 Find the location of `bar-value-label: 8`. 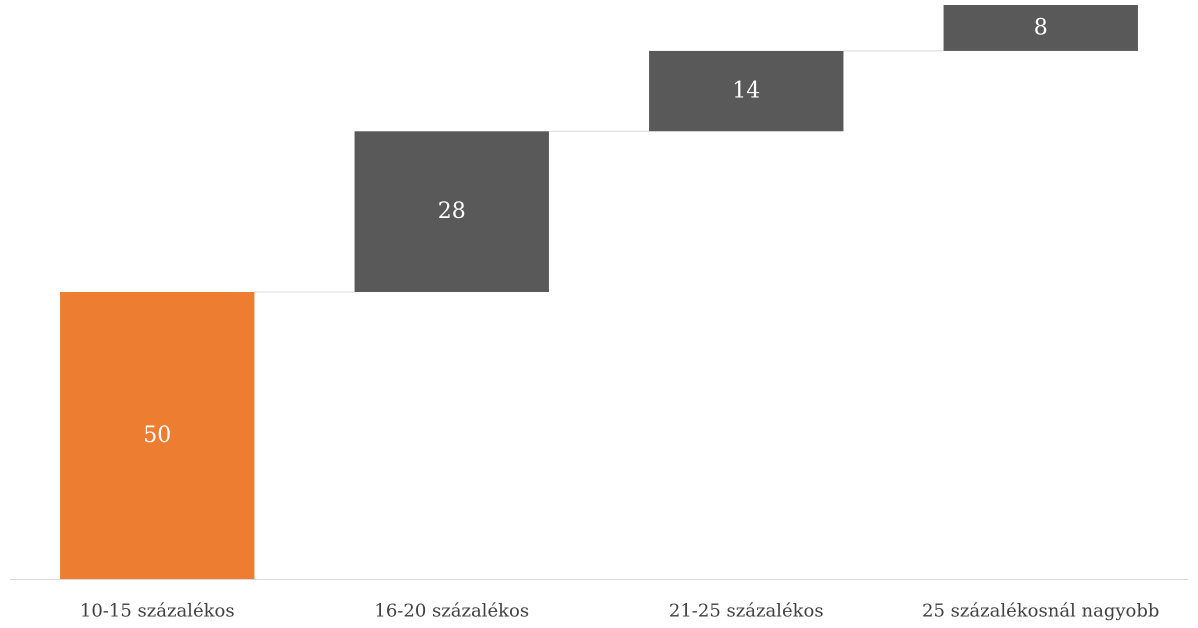

bar-value-label: 8 is located at coordinates (1041, 27).